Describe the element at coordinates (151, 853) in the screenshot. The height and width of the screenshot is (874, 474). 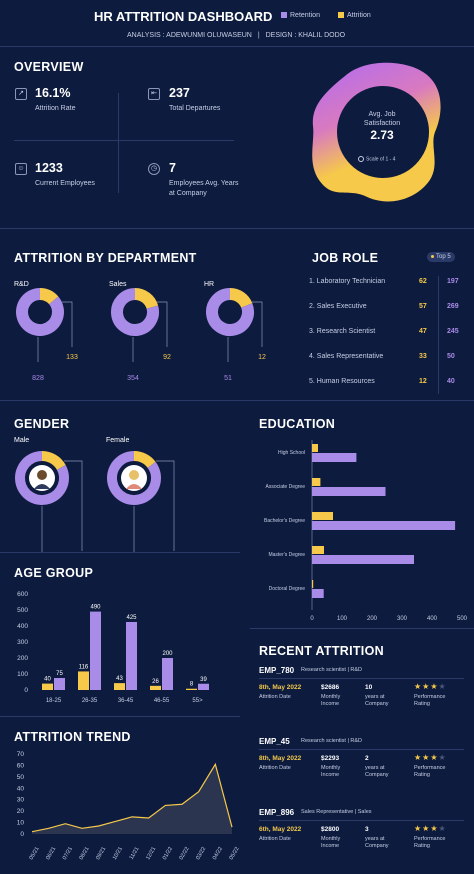
I see `trend-x-tick: 12/21` at that location.